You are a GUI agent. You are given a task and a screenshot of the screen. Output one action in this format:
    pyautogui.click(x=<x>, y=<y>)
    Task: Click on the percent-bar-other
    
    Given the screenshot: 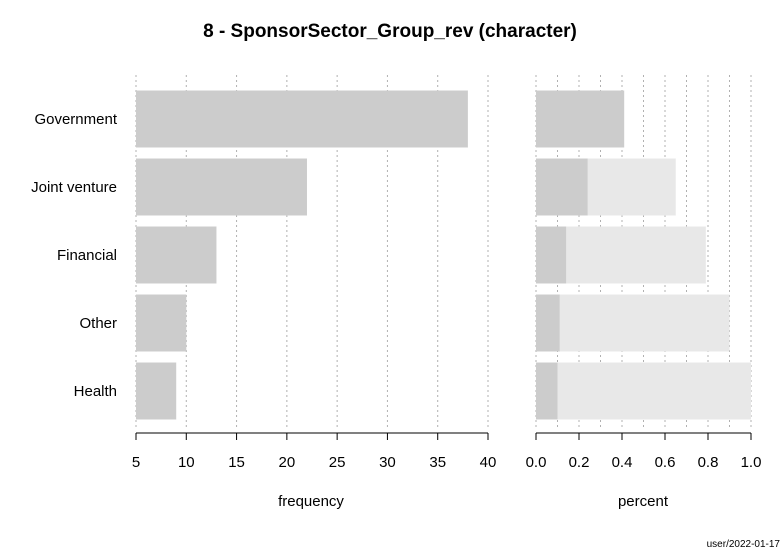 What is the action you would take?
    pyautogui.click(x=548, y=323)
    